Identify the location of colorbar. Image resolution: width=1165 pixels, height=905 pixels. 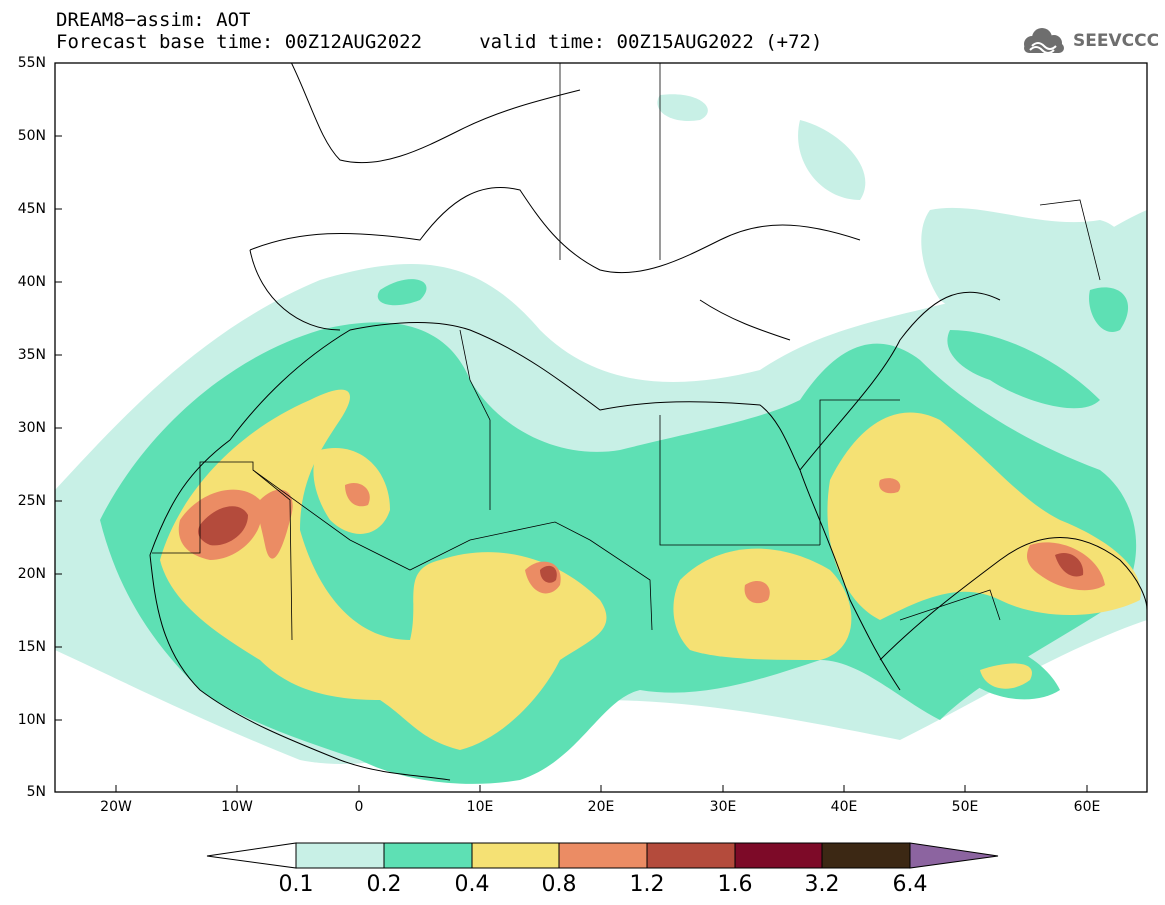
(602, 855).